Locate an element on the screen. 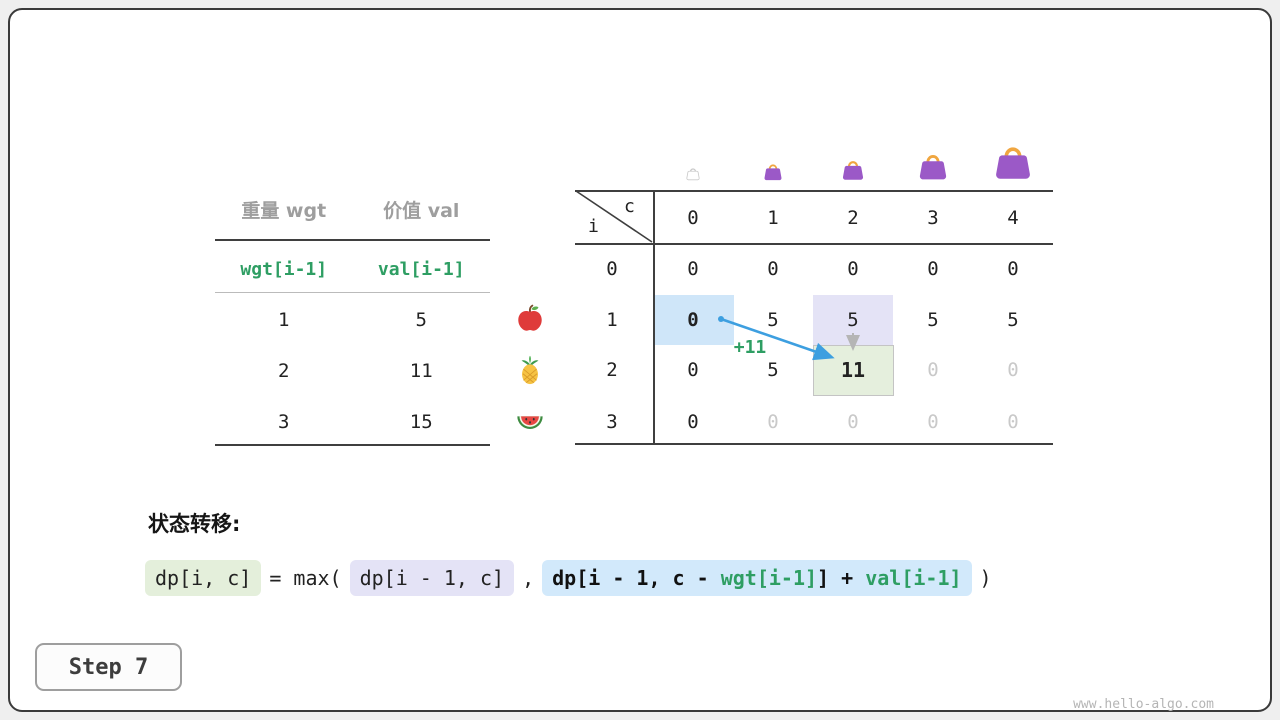  dp-cell-r3c4: 0 is located at coordinates (1013, 422).